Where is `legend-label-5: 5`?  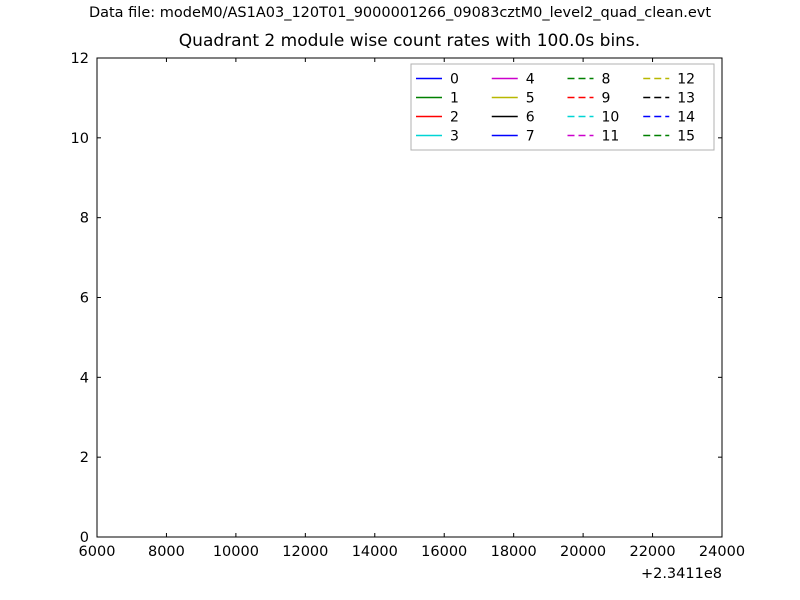 legend-label-5: 5 is located at coordinates (530, 99).